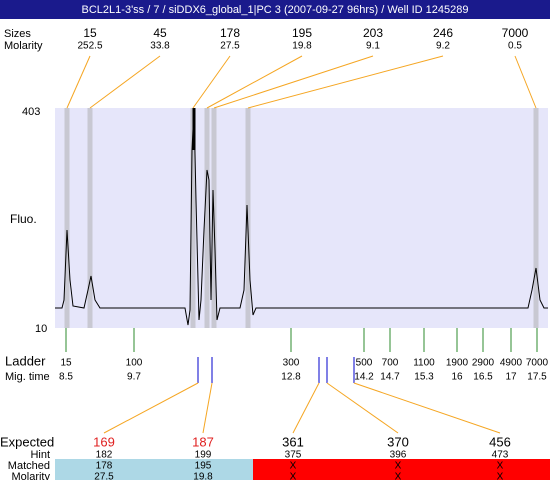 Image resolution: width=550 pixels, height=480 pixels. I want to click on y-top-label: 403, so click(31, 112).